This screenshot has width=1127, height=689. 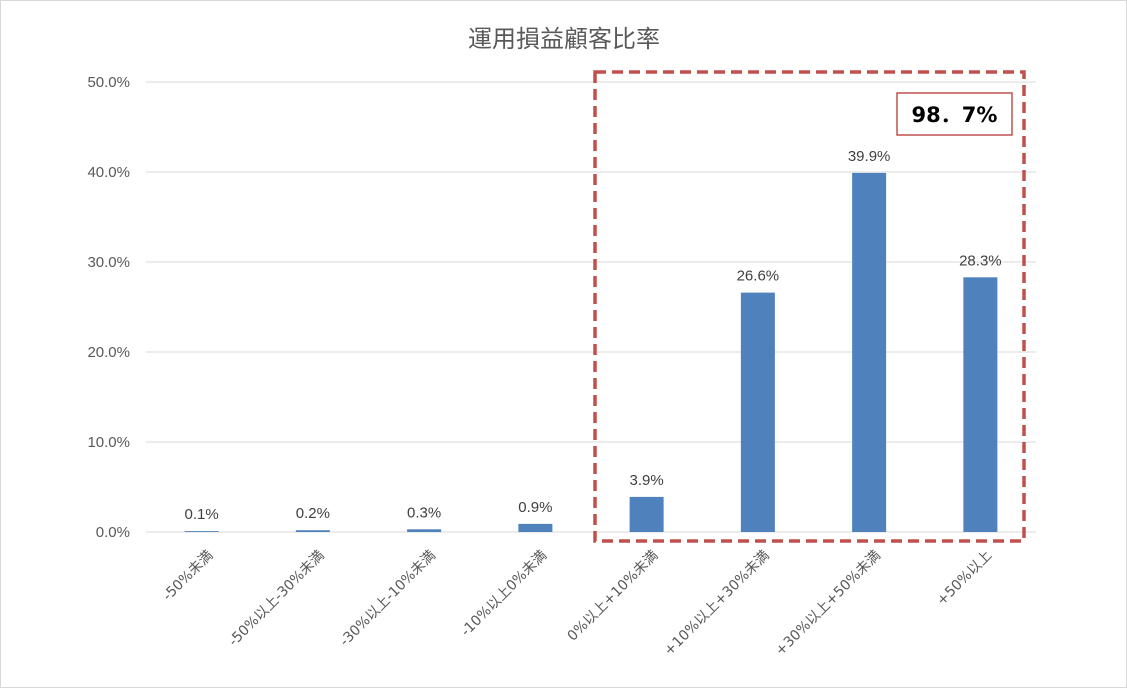 What do you see at coordinates (108, 262) in the screenshot?
I see `y-tick-label: 30.0%` at bounding box center [108, 262].